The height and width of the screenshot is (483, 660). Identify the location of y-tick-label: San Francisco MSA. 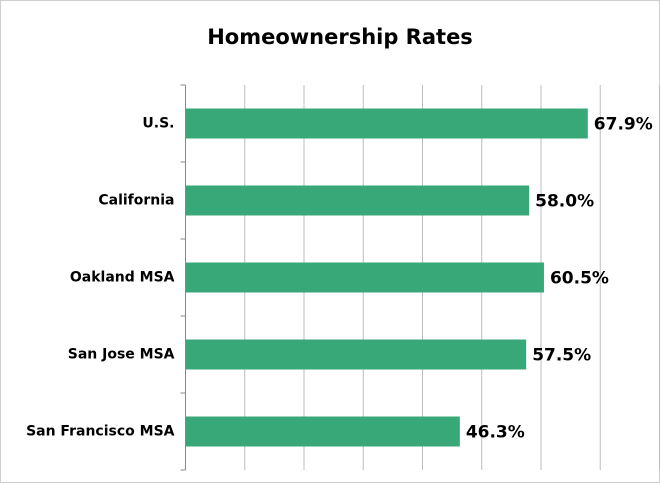
(100, 432).